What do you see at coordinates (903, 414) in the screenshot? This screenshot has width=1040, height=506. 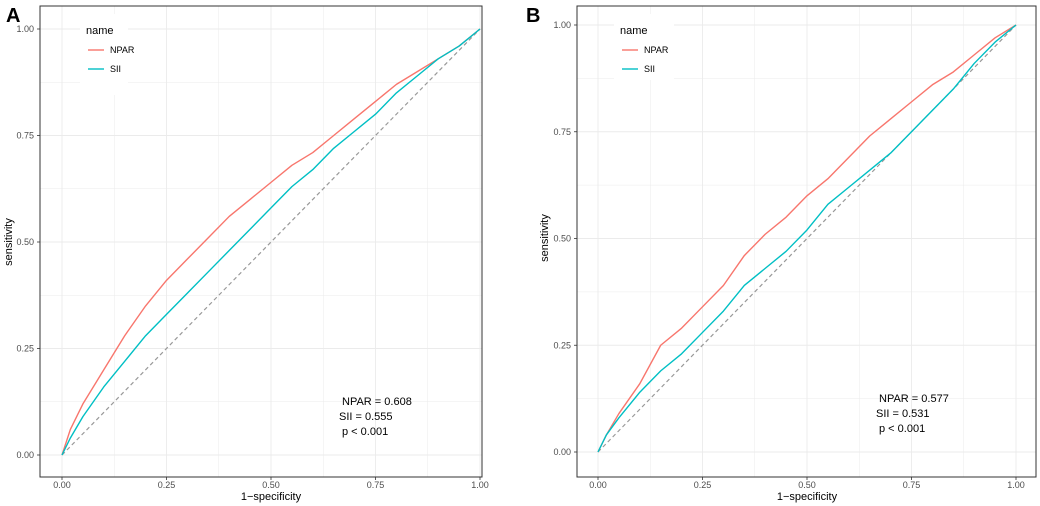 I see `annotation-line: SII = 0.531` at bounding box center [903, 414].